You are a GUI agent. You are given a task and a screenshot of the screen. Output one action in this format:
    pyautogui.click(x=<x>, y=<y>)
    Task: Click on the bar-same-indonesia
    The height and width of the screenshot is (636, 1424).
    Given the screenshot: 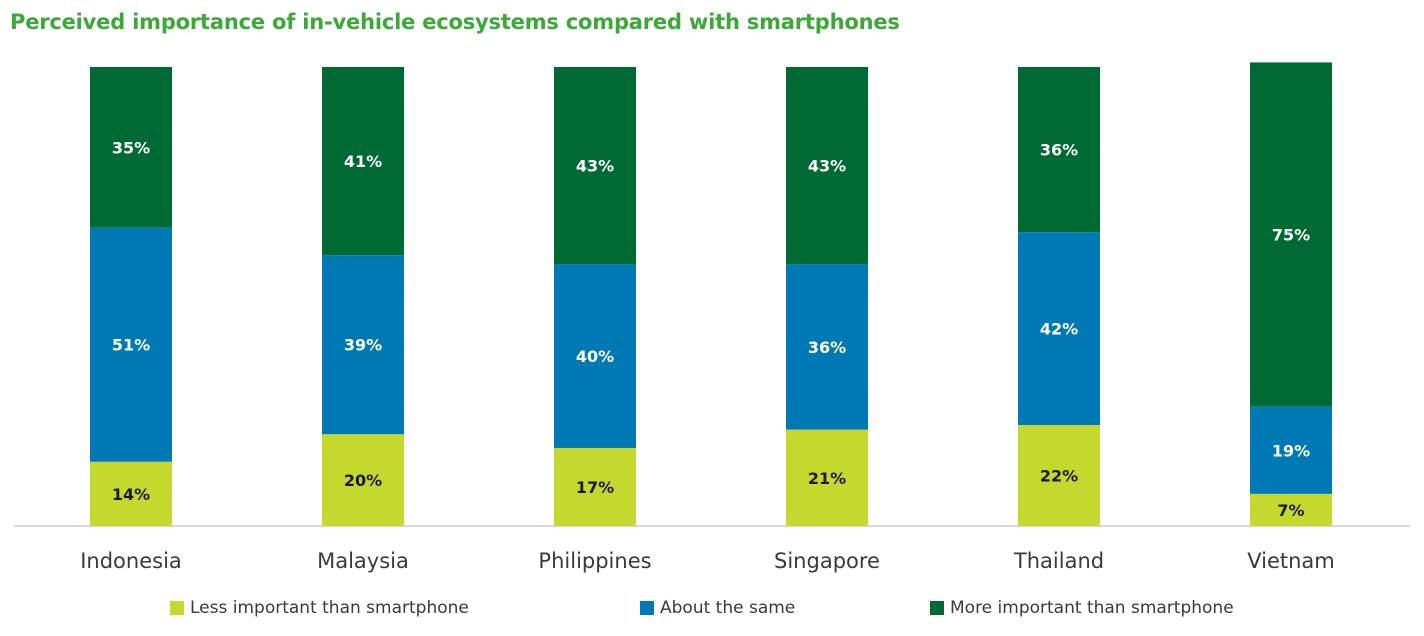 What is the action you would take?
    pyautogui.click(x=131, y=344)
    